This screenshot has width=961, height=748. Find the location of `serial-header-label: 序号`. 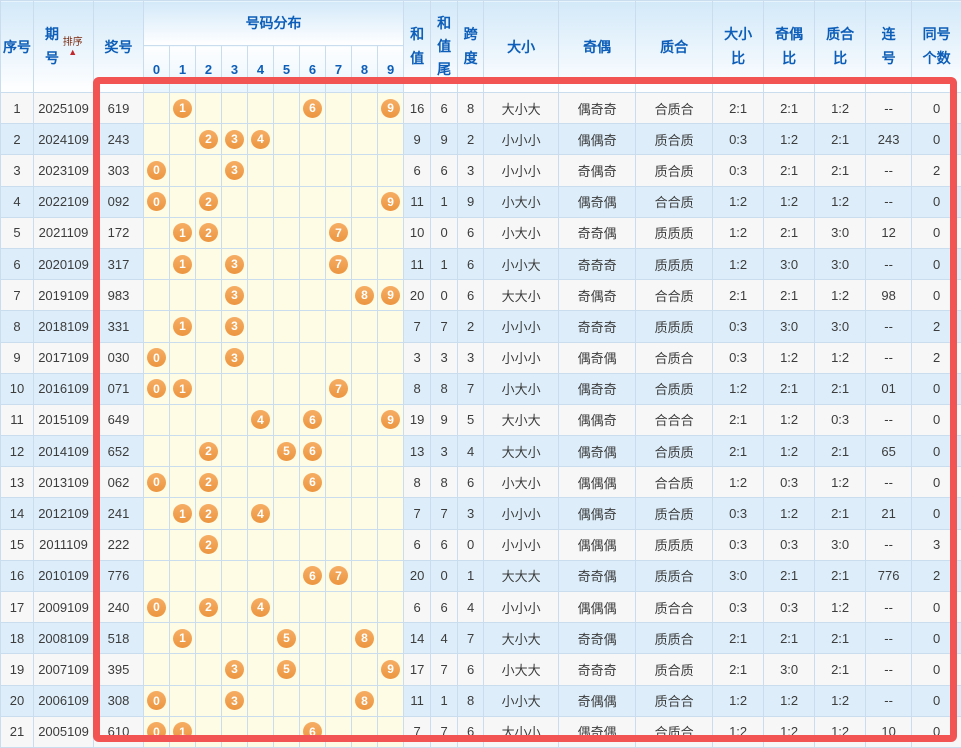

serial-header-label: 序号 is located at coordinates (17, 47).